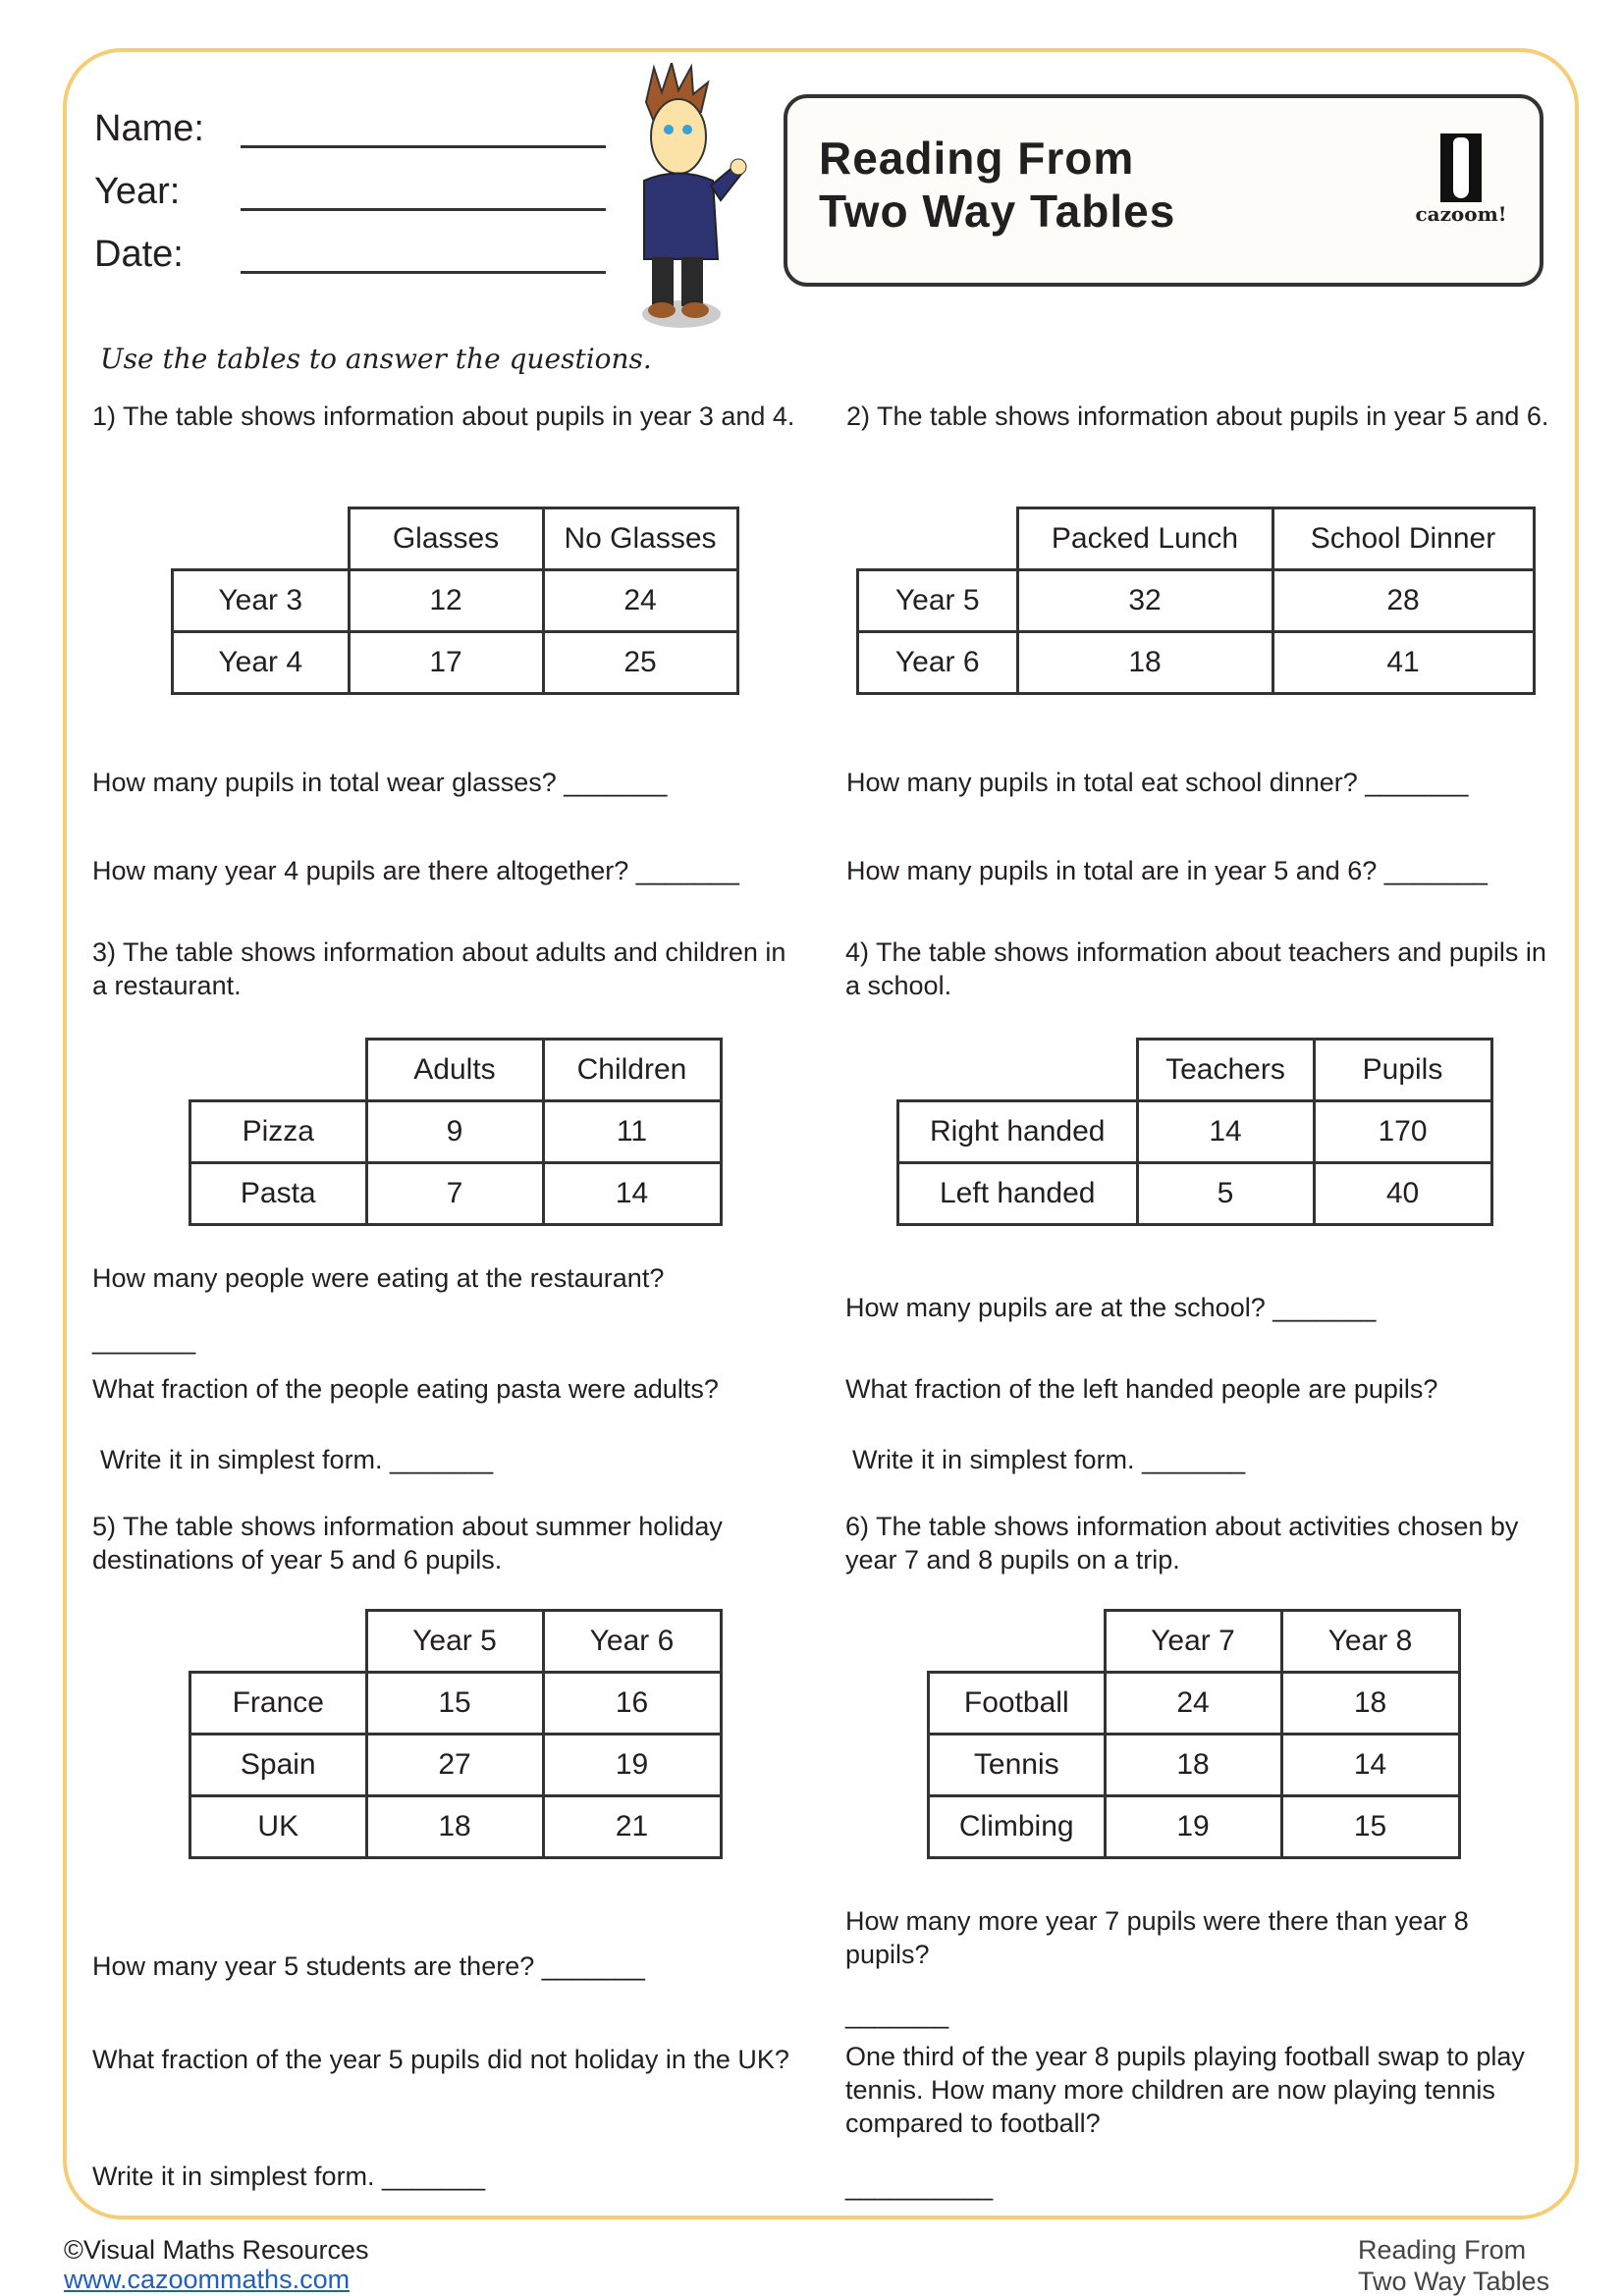 This screenshot has width=1624, height=2296. What do you see at coordinates (632, 1827) in the screenshot?
I see `table-cell: 21` at bounding box center [632, 1827].